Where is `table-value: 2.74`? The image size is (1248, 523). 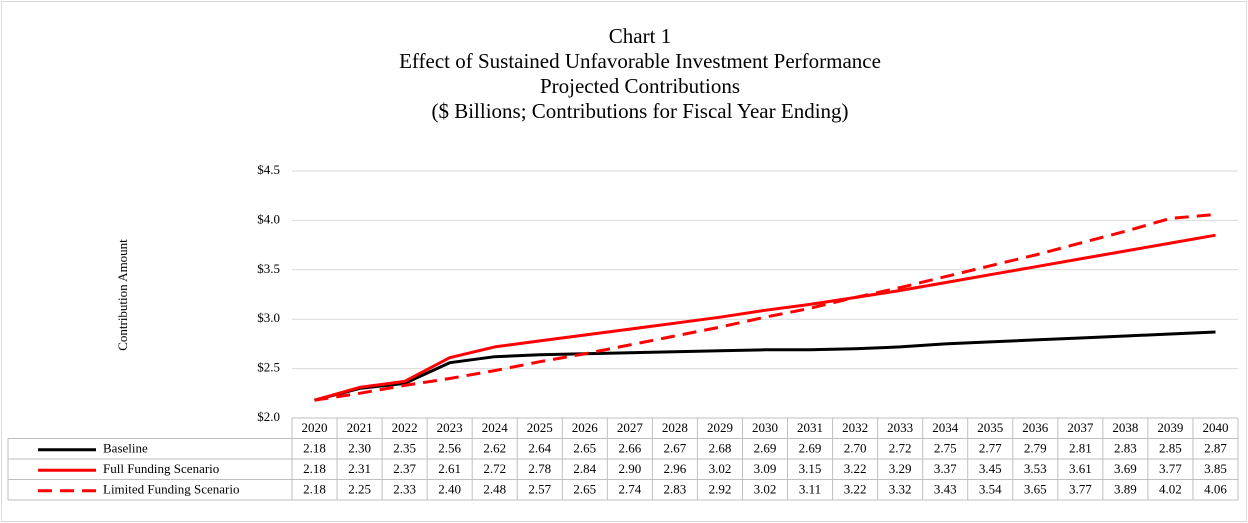 table-value: 2.74 is located at coordinates (629, 489).